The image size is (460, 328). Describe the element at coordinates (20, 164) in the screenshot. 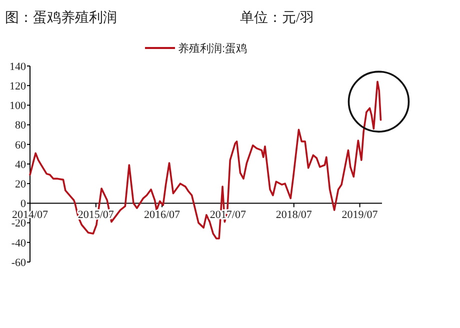

I see `y-tick-label: 40` at that location.